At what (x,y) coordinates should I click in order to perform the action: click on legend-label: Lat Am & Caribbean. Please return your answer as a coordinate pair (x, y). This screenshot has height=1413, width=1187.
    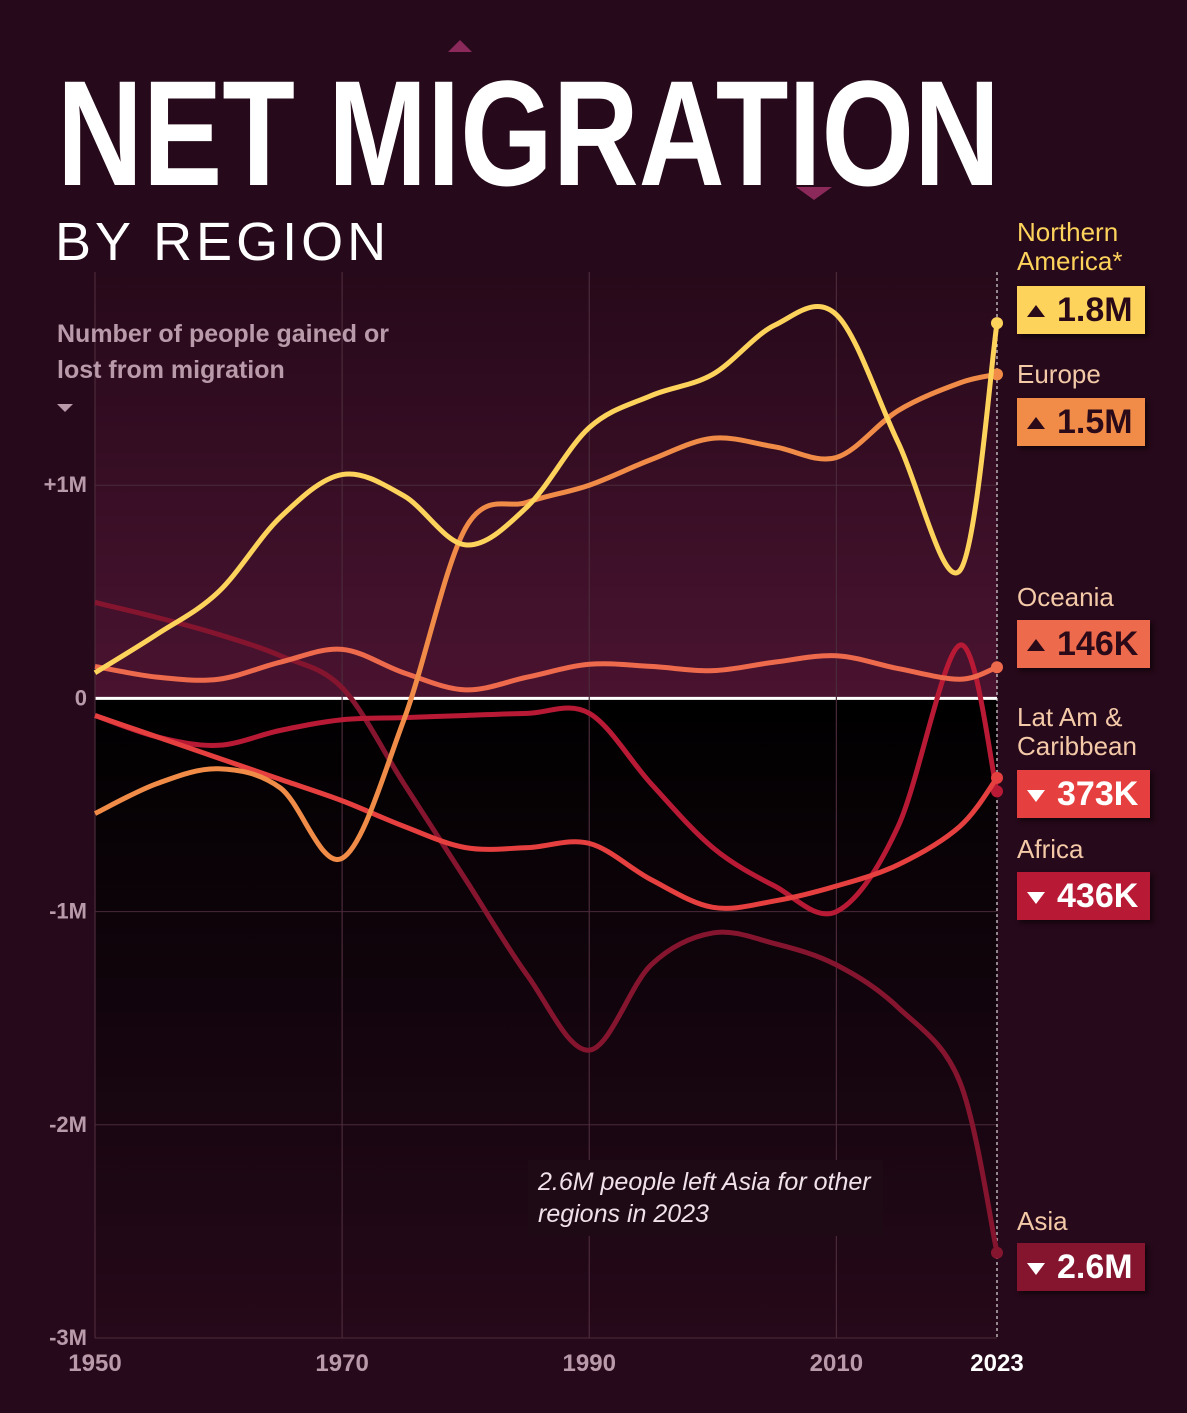
    Looking at the image, I should click on (1077, 731).